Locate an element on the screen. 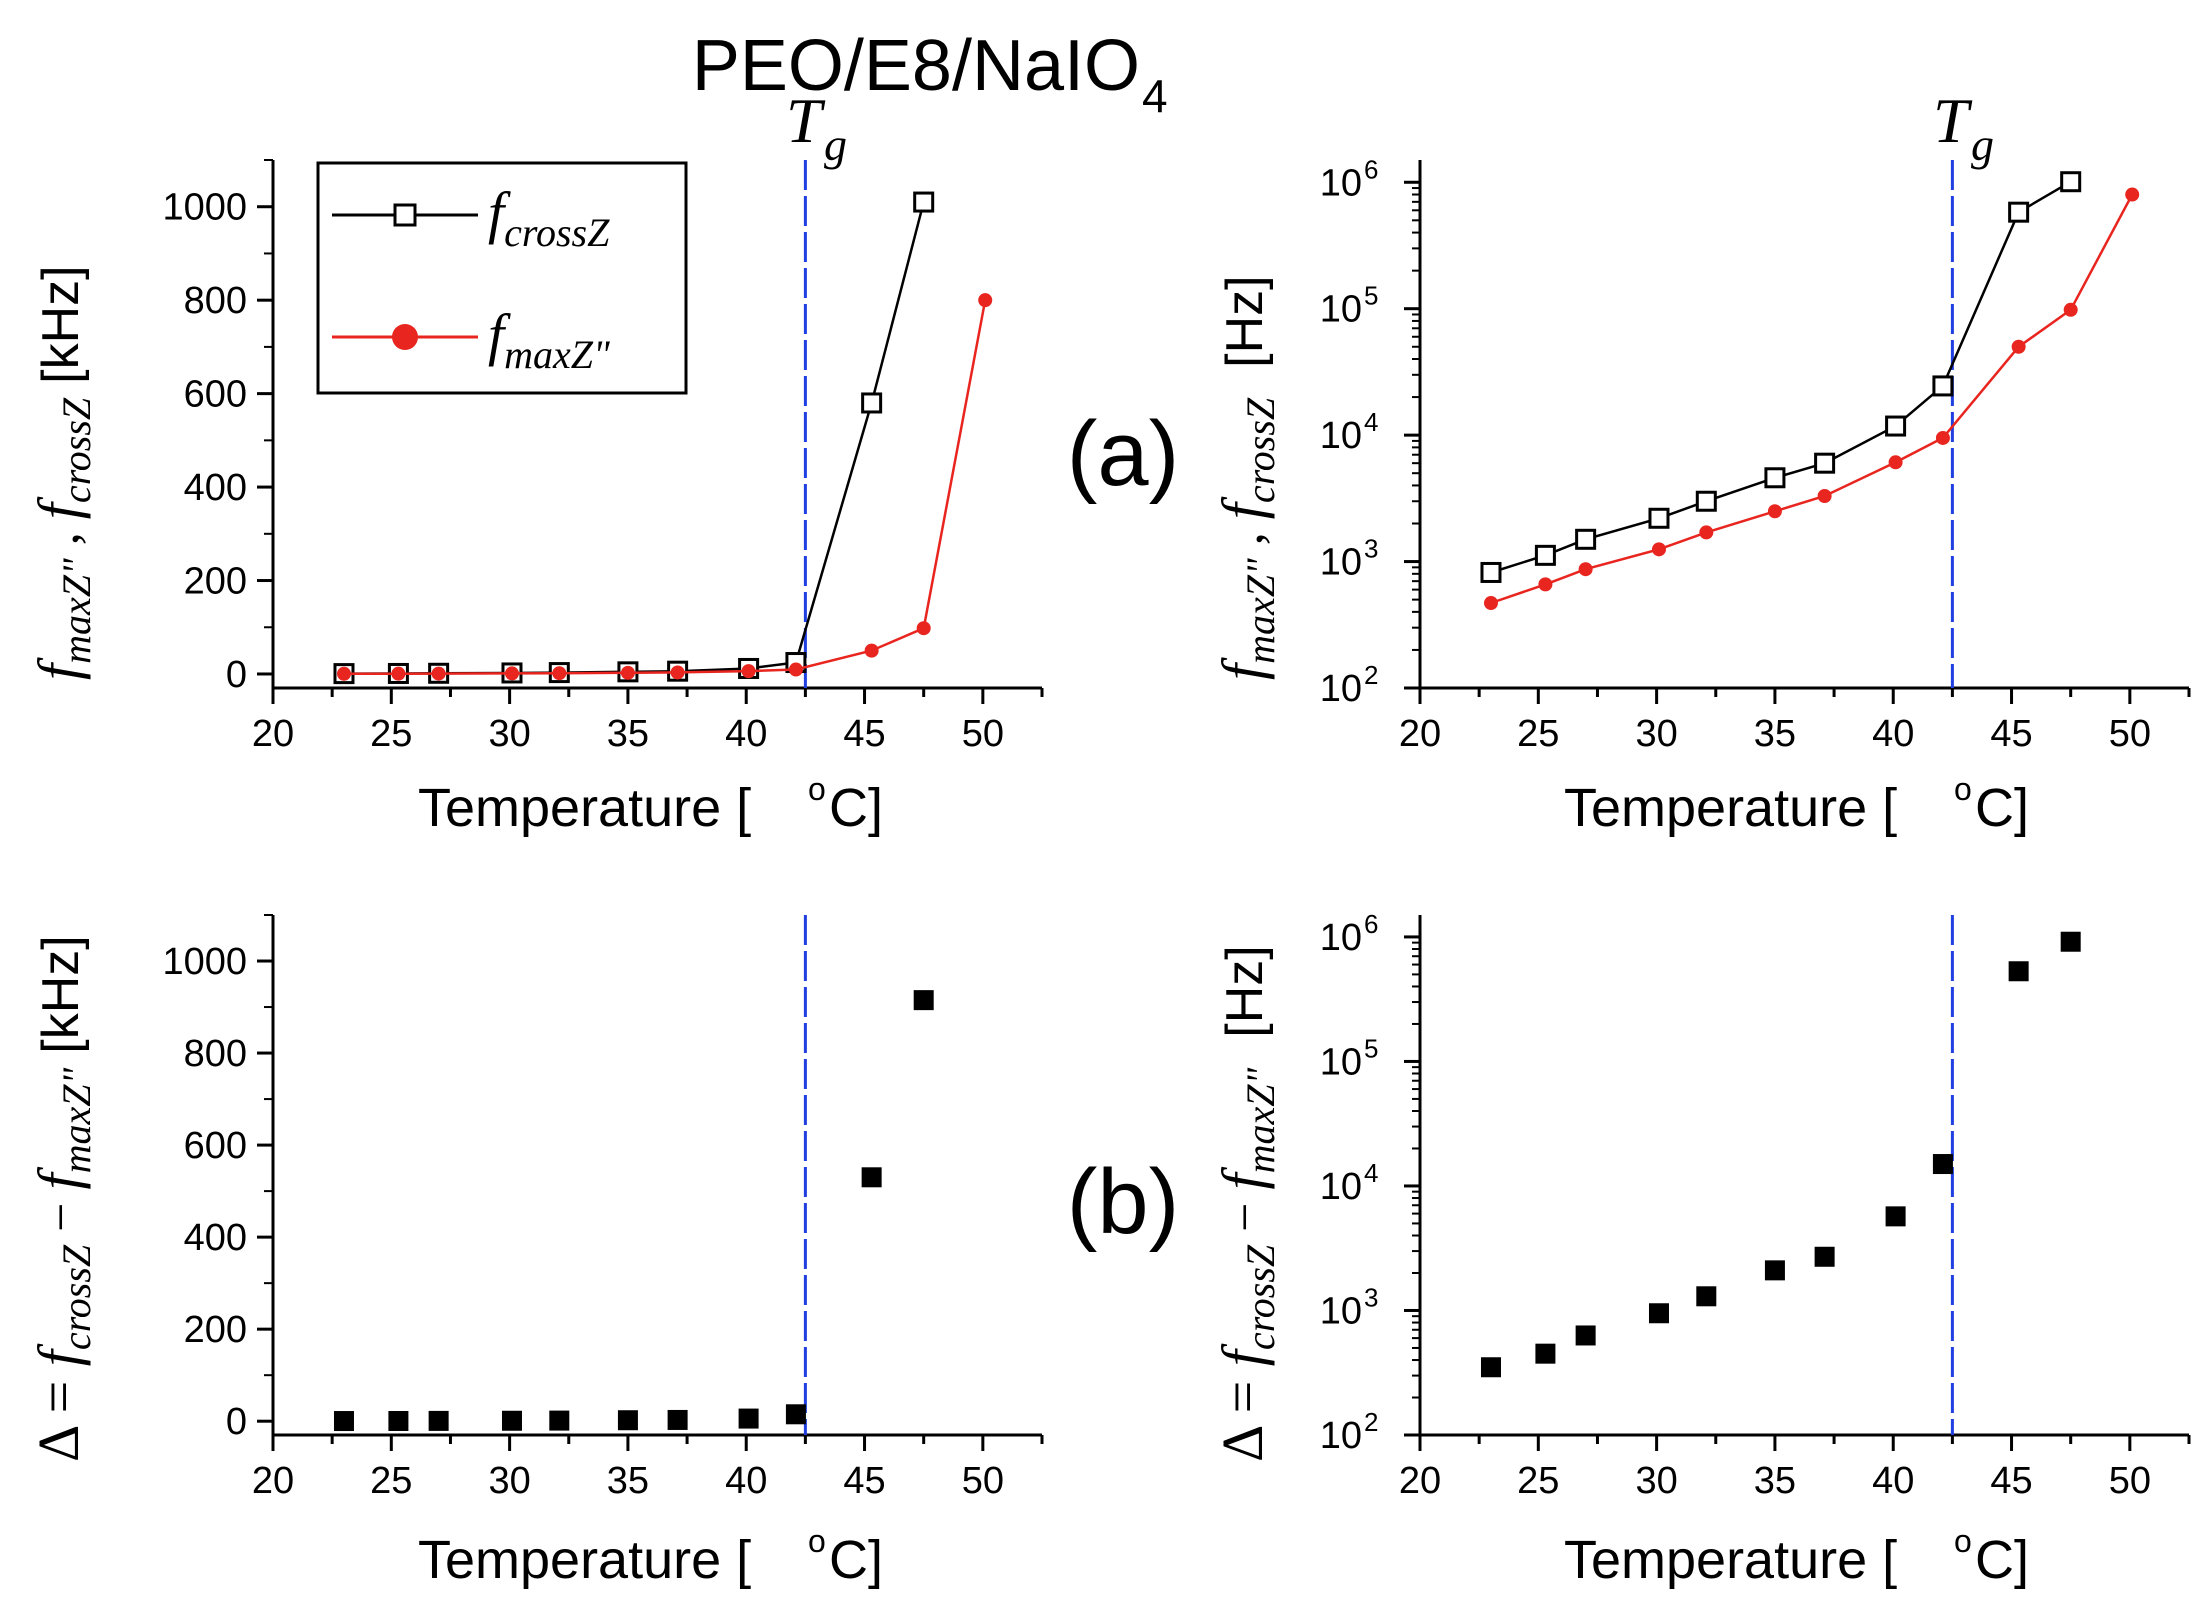 This screenshot has height=1623, width=2209. y-tick-label: 600 is located at coordinates (215, 1146).